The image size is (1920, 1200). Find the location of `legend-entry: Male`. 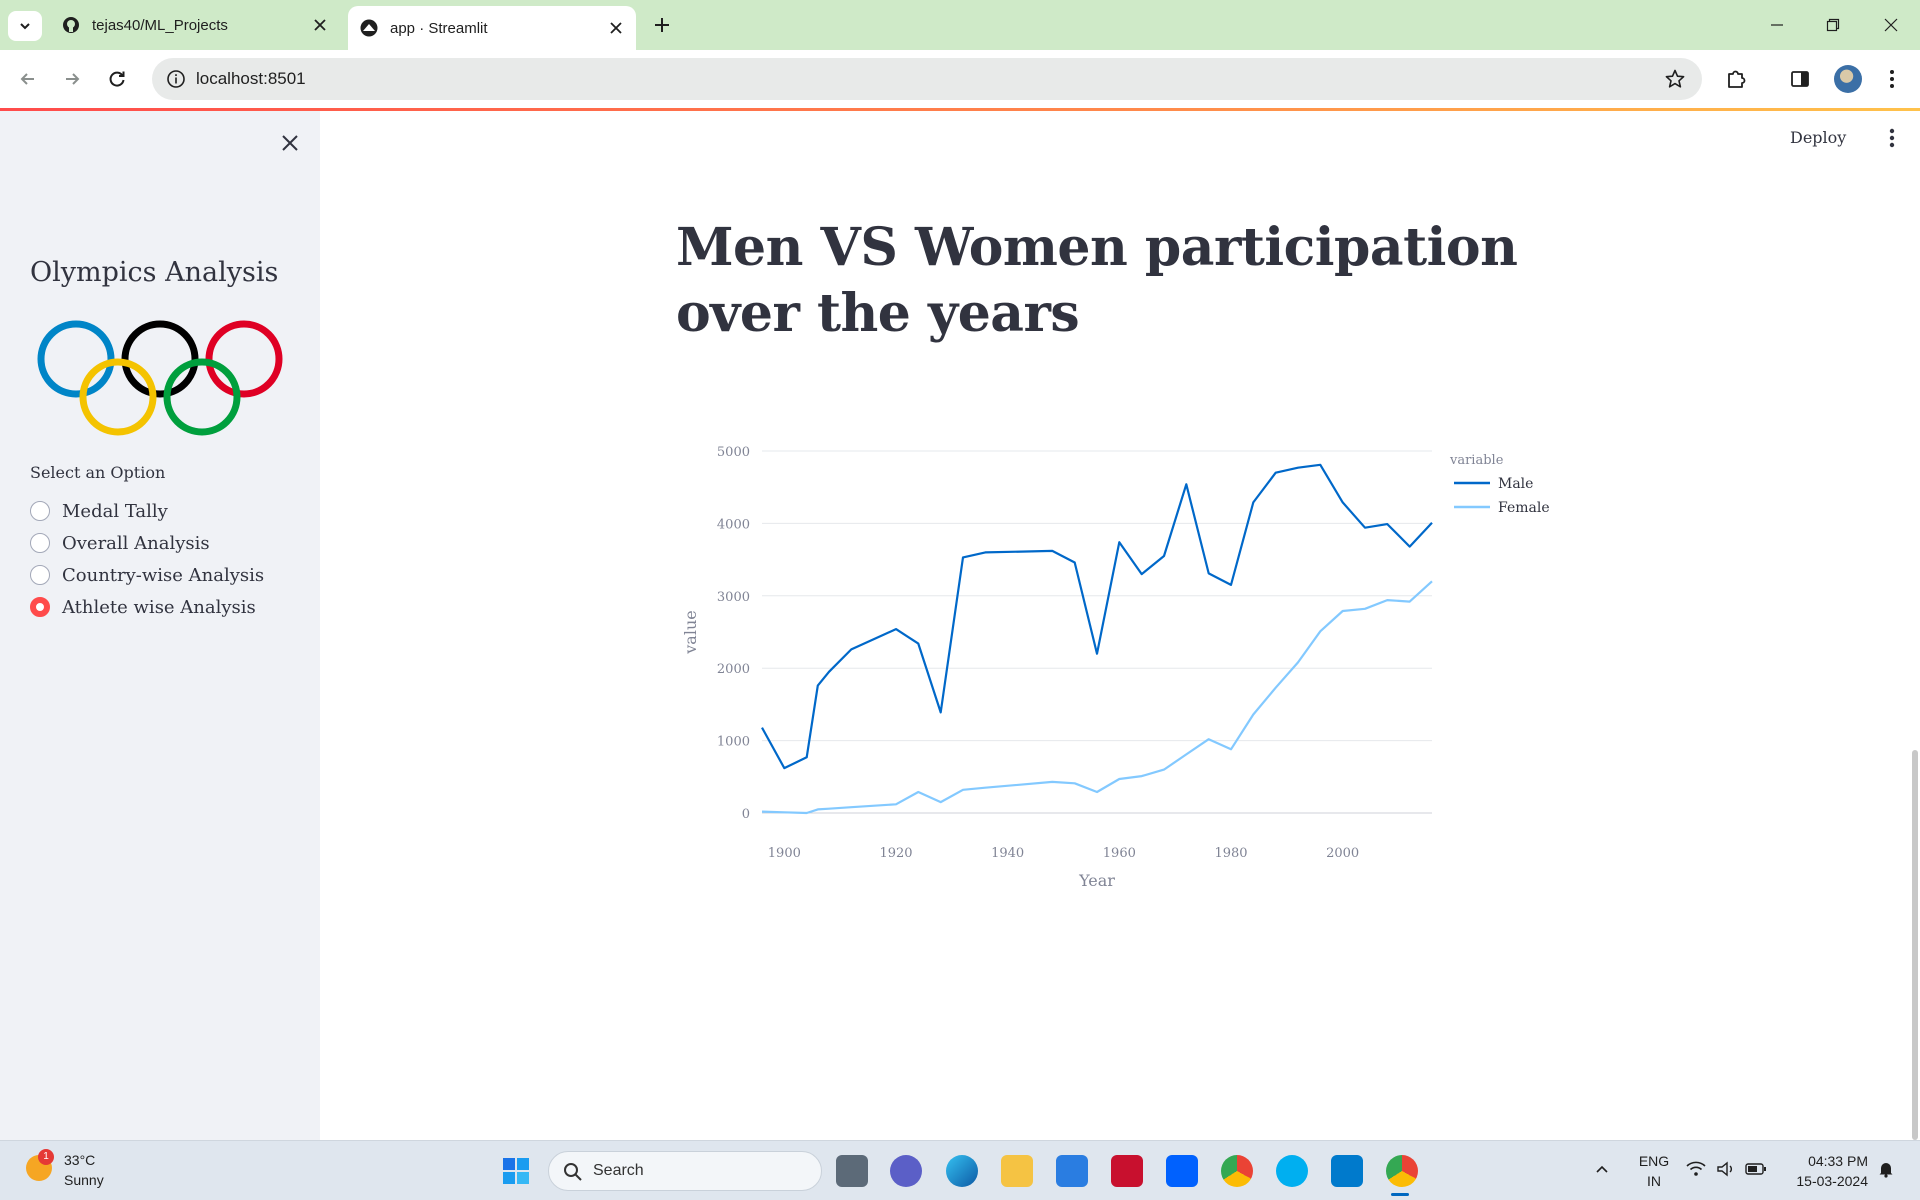

legend-entry: Male is located at coordinates (1515, 484).